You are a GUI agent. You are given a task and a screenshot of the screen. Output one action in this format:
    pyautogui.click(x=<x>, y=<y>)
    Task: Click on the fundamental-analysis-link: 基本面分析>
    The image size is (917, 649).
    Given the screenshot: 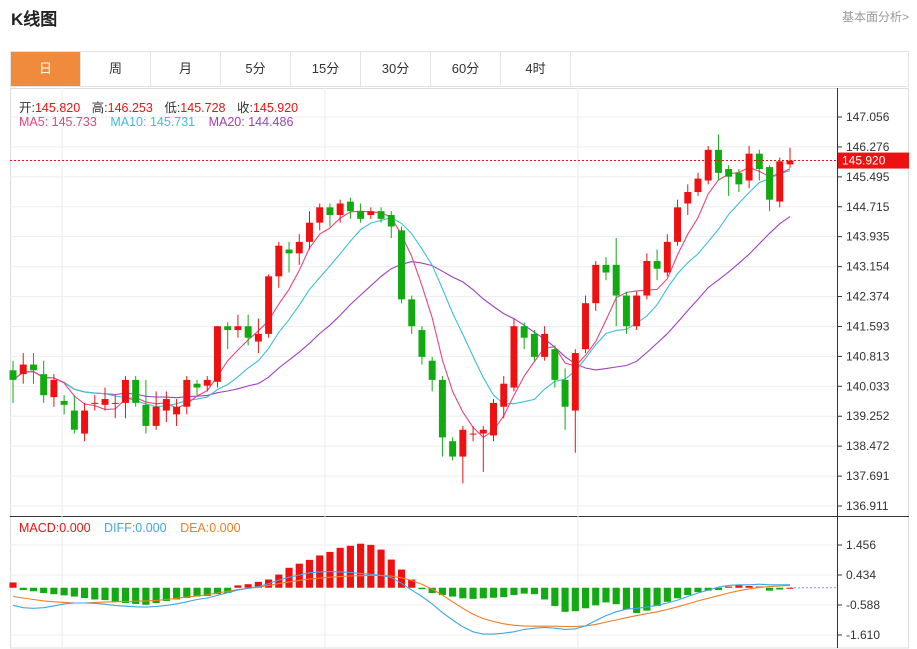 What is the action you would take?
    pyautogui.click(x=875, y=17)
    